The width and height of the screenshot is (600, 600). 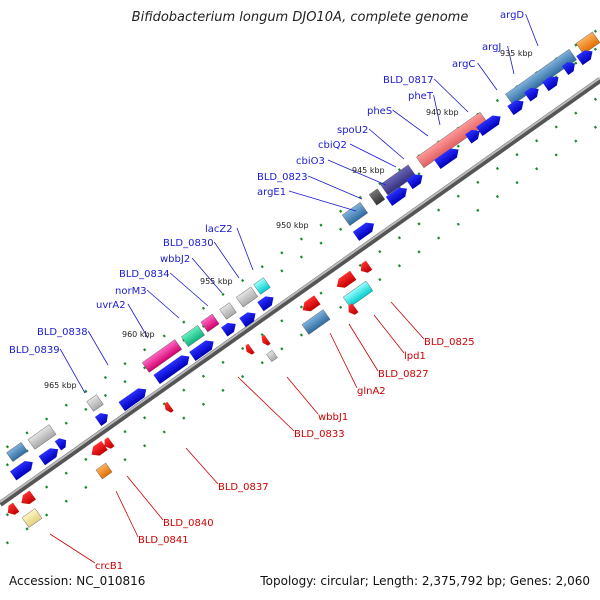 What do you see at coordinates (371, 391) in the screenshot?
I see `gene-label-glna2: glnA2` at bounding box center [371, 391].